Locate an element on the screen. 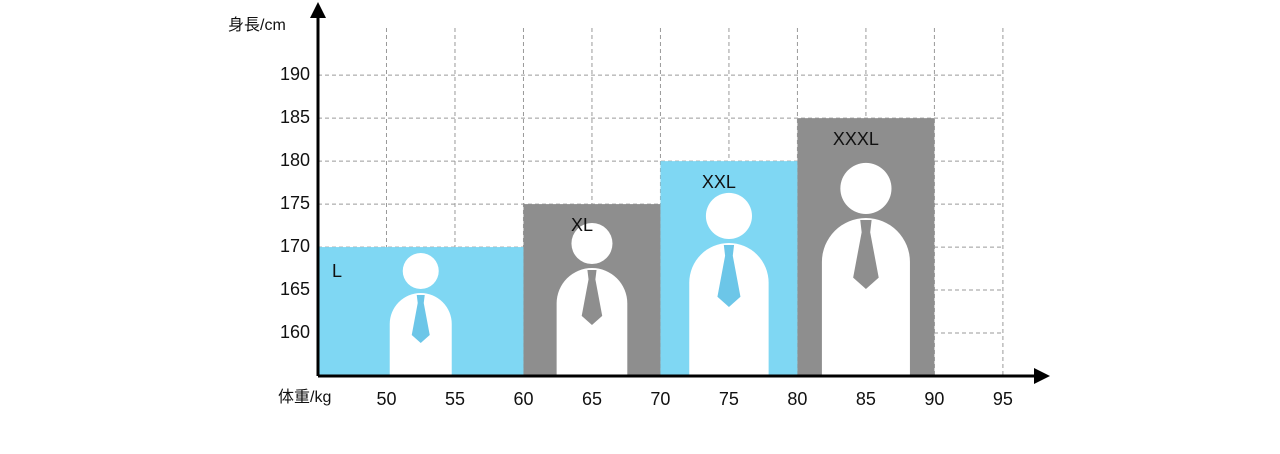  y-axis-label: 身長/cm is located at coordinates (257, 25).